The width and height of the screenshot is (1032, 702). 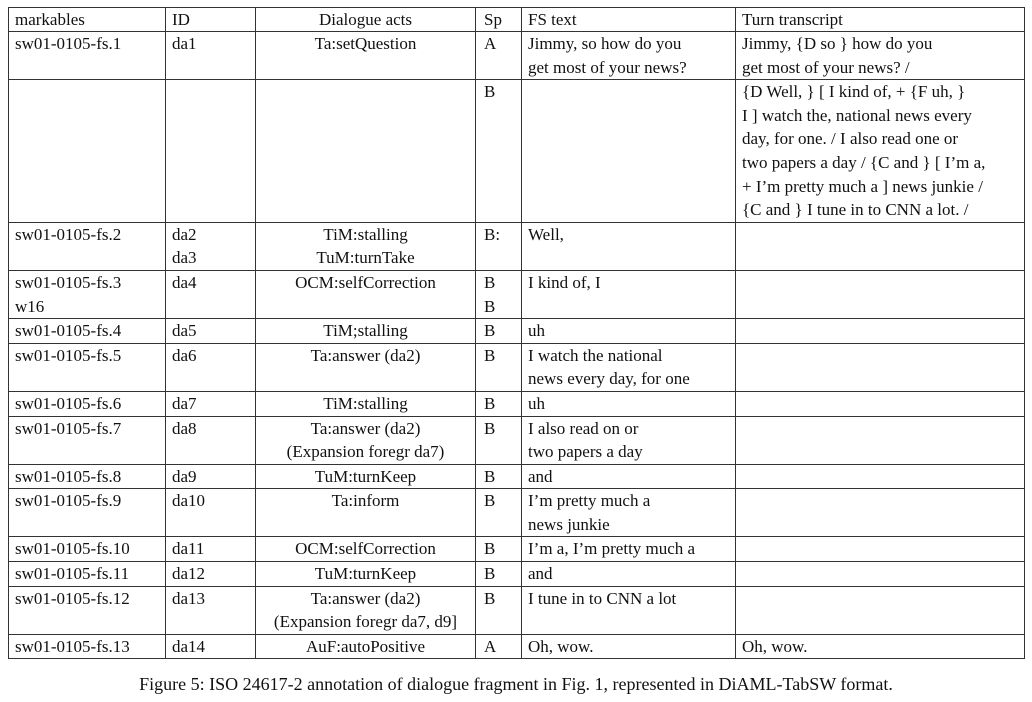 I want to click on cell-id, so click(x=210, y=151).